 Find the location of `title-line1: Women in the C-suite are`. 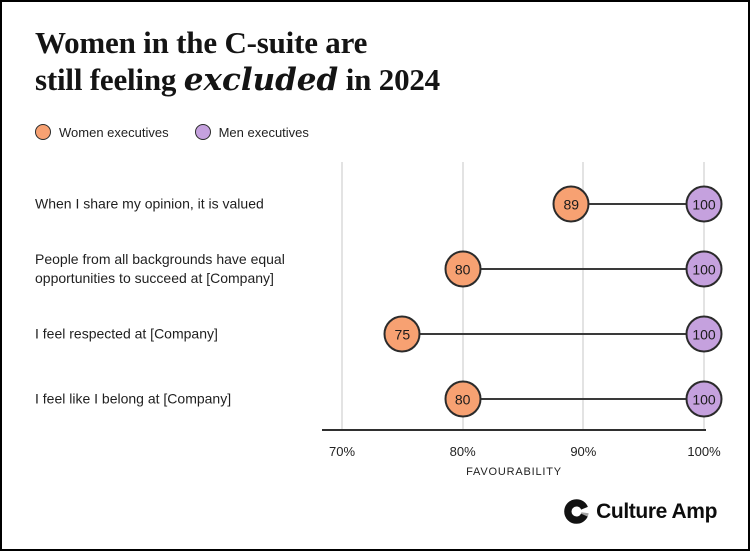

title-line1: Women in the C-suite are is located at coordinates (201, 42).